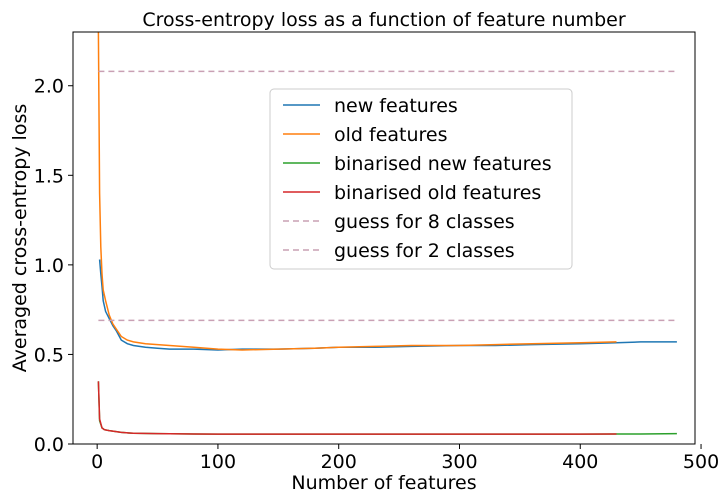  Describe the element at coordinates (387, 305) in the screenshot. I see `series-line-new-features` at that location.